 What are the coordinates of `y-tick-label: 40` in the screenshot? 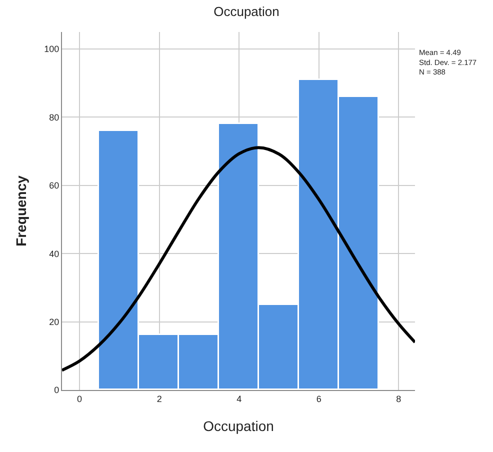 It's located at (54, 253).